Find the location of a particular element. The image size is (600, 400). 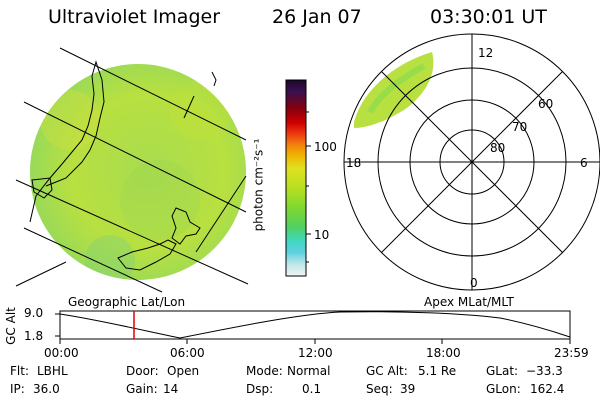

timeline-xtick-label: 00:00 is located at coordinates (61, 353).